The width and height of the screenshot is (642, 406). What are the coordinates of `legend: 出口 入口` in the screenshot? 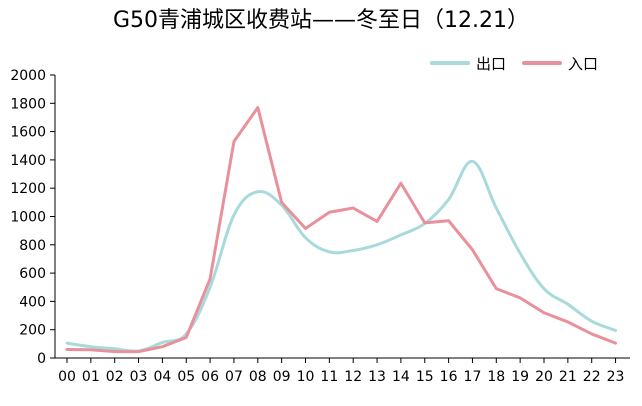 It's located at (522, 63).